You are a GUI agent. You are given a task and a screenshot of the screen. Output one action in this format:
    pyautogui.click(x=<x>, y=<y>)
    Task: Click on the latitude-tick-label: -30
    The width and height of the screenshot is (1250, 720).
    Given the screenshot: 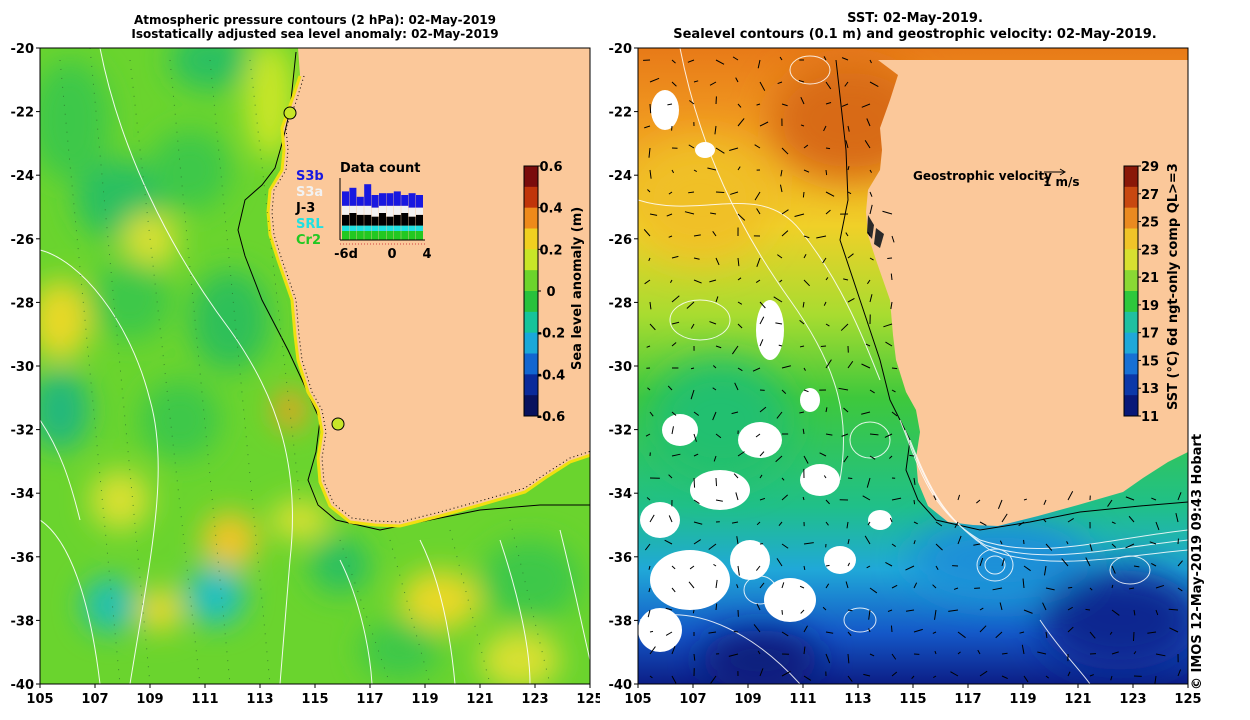 What is the action you would take?
    pyautogui.click(x=621, y=367)
    